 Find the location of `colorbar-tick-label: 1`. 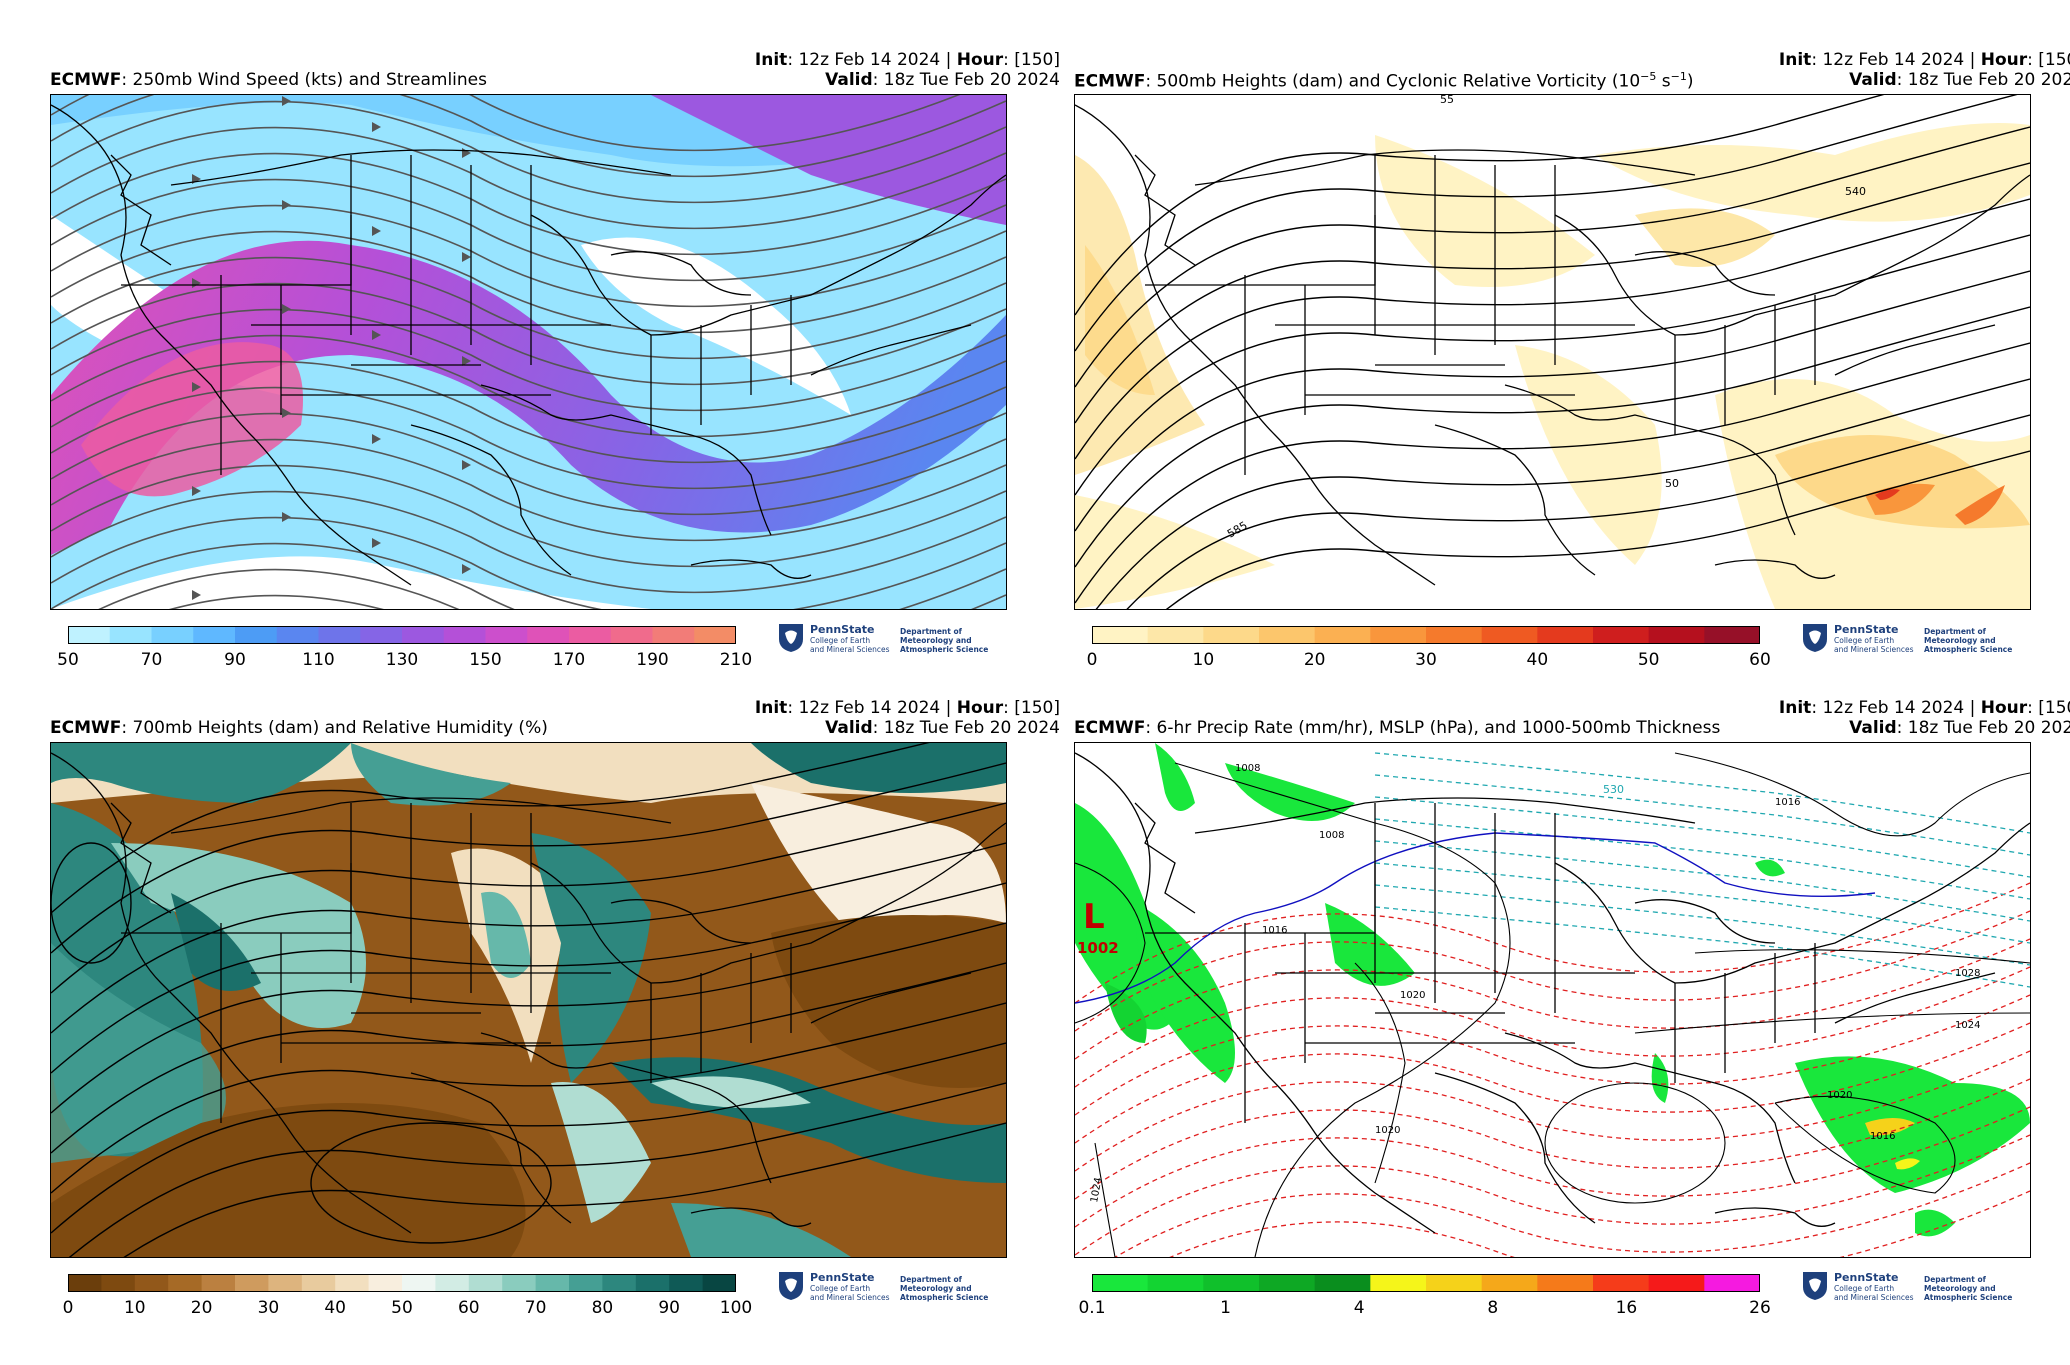

colorbar-tick-label: 1 is located at coordinates (1226, 1308).